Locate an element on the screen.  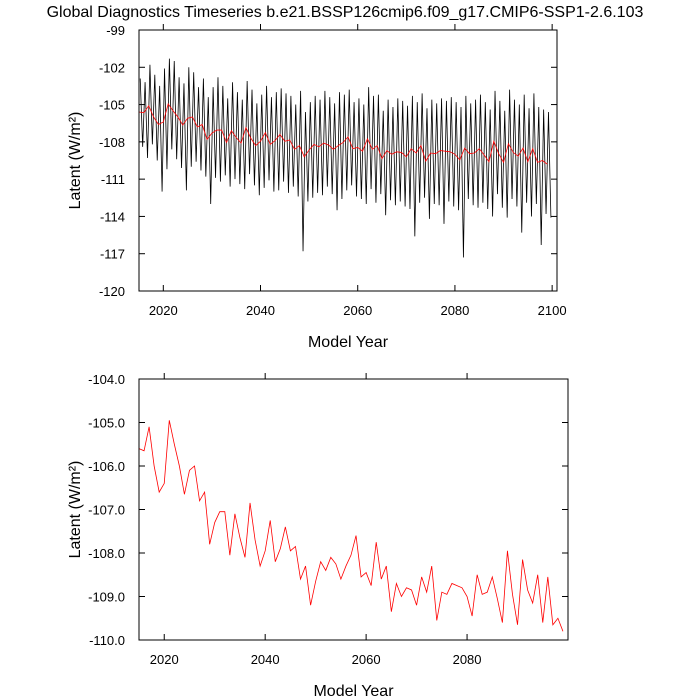
y-tick-label: -120 is located at coordinates (112, 291).